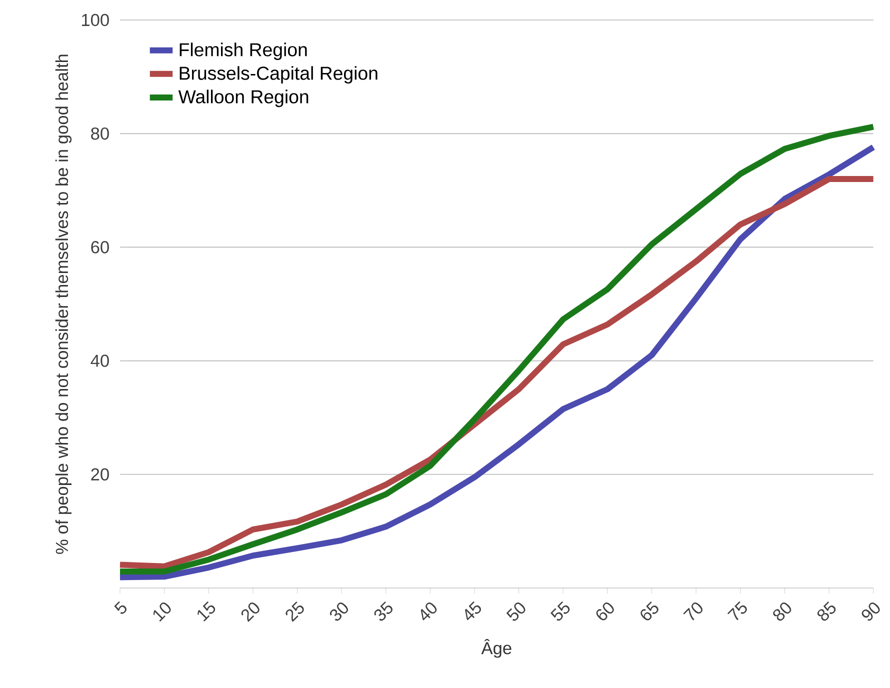  Describe the element at coordinates (162, 612) in the screenshot. I see `x-tick-label: 10` at that location.